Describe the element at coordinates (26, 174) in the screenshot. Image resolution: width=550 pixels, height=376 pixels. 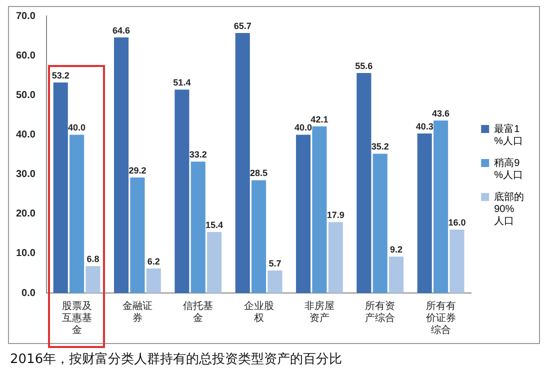
I see `y-tick-label: 30.0` at that location.